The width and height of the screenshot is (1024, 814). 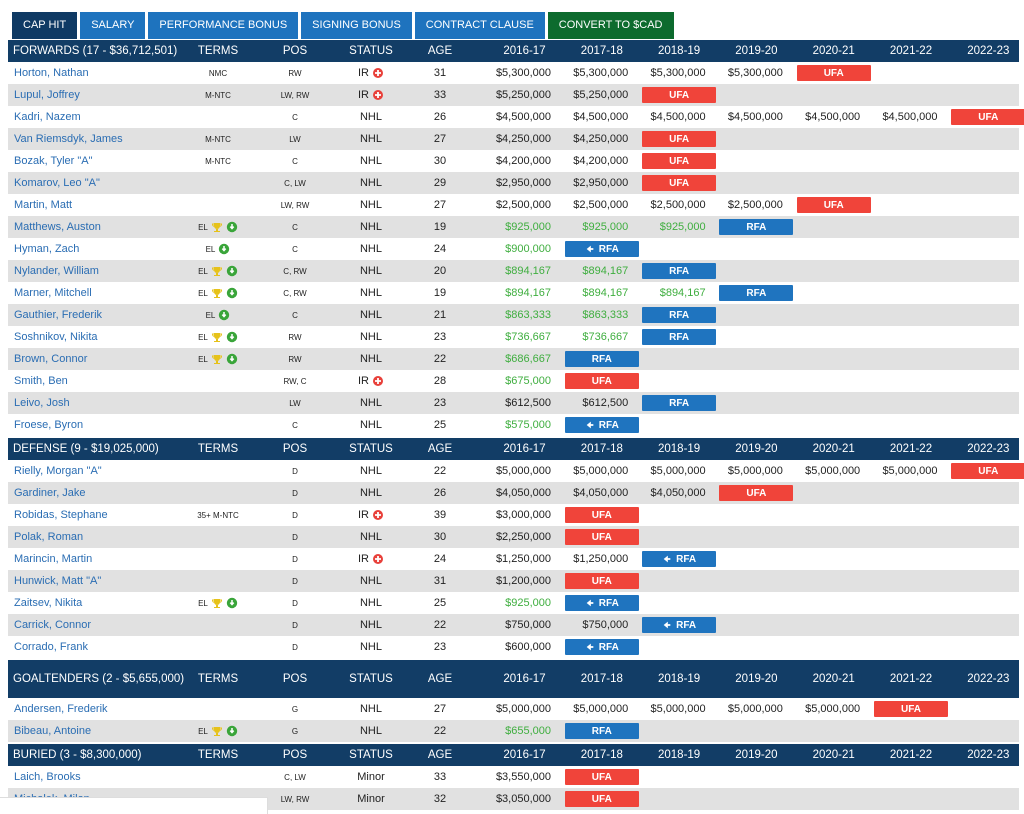 What do you see at coordinates (755, 709) in the screenshot?
I see `season-cell: $5,000,000` at bounding box center [755, 709].